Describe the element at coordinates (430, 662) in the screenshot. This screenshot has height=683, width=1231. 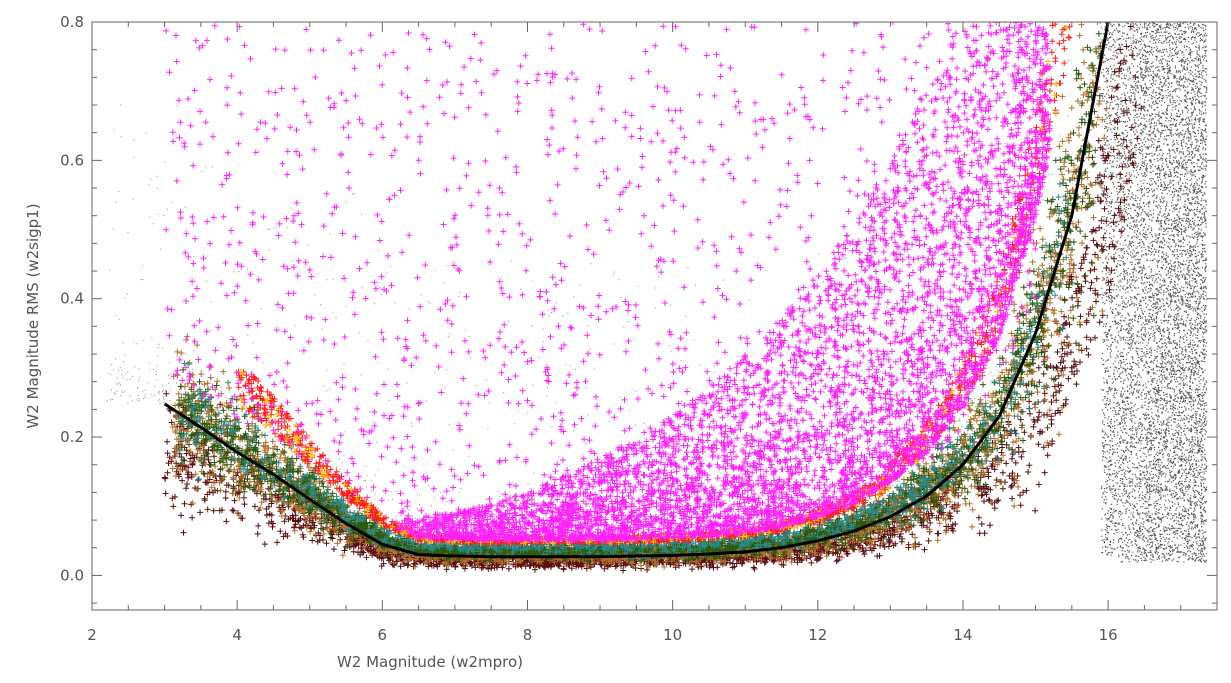
I see `x-axis-label: W2 Magnitude (w2mpro)` at that location.